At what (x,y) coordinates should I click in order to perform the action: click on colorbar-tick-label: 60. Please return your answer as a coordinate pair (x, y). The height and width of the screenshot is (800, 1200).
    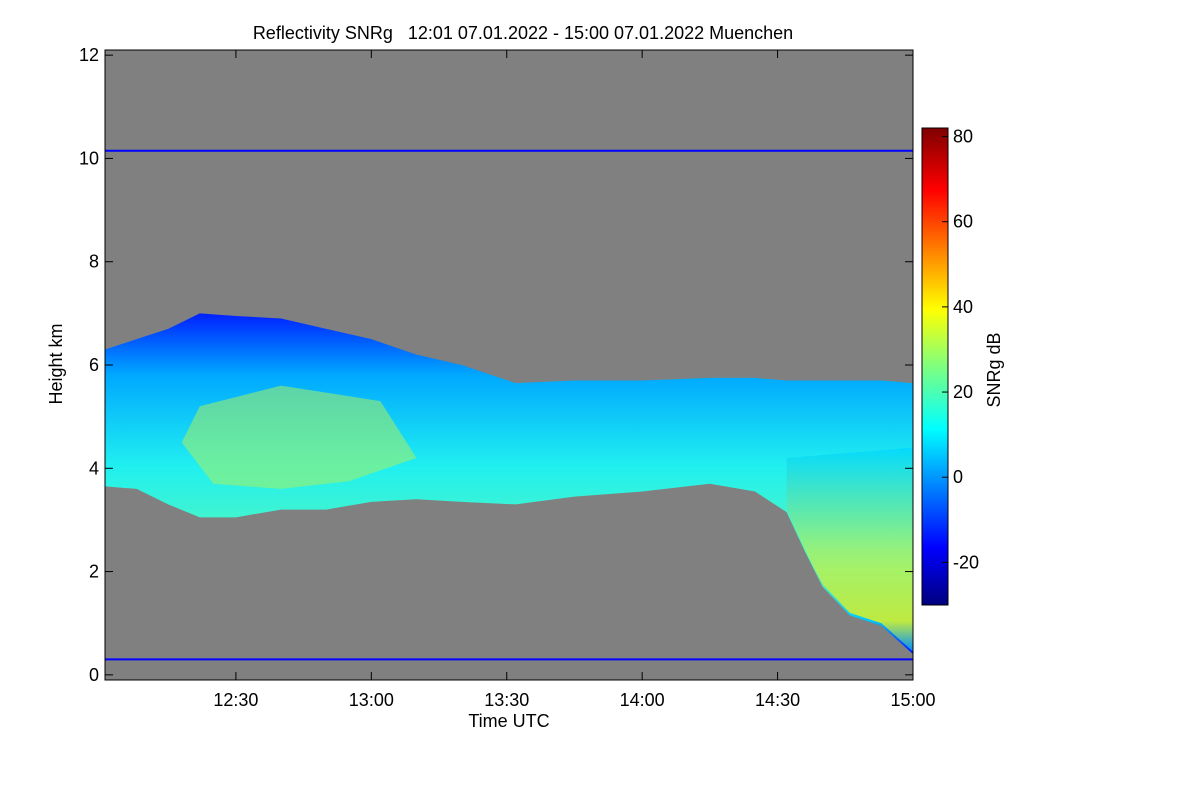
    Looking at the image, I should click on (963, 222).